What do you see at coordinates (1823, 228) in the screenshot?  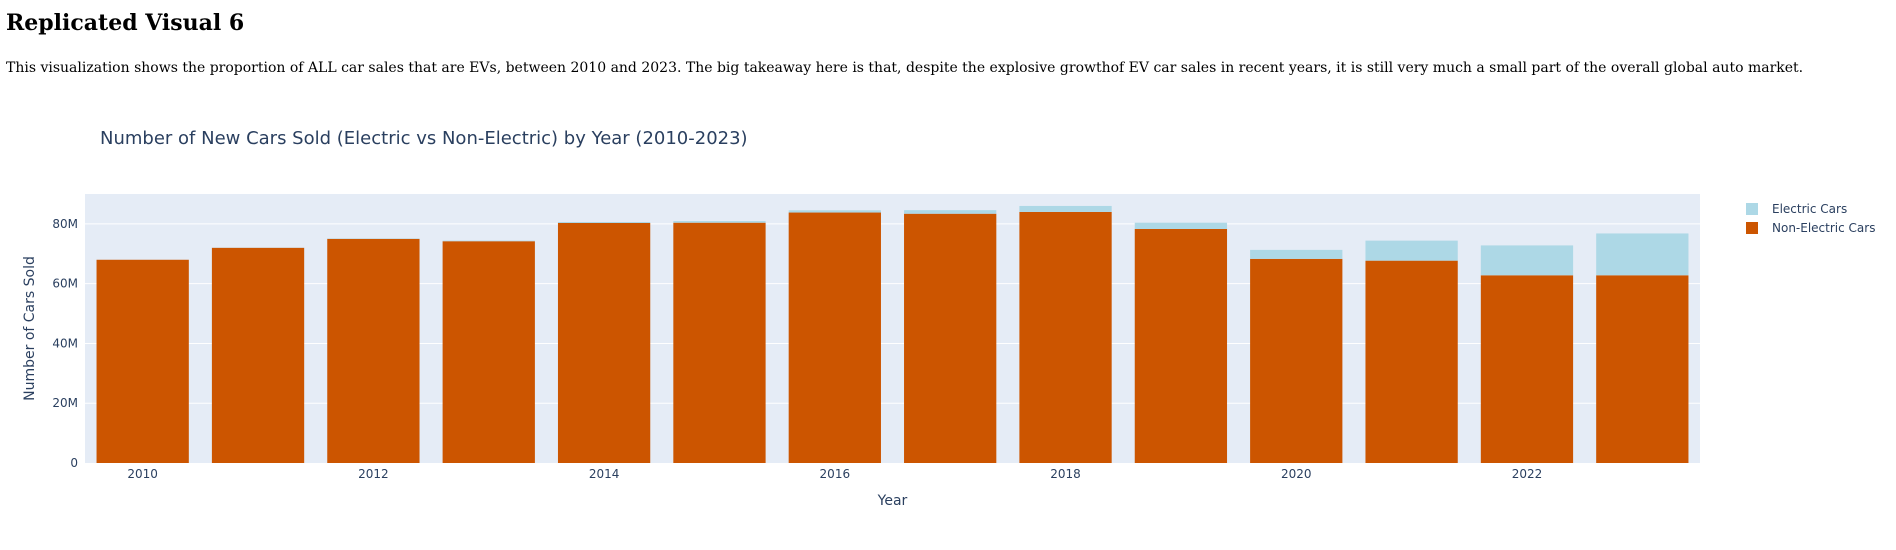 I see `legend-label: Non-Electric Cars` at bounding box center [1823, 228].